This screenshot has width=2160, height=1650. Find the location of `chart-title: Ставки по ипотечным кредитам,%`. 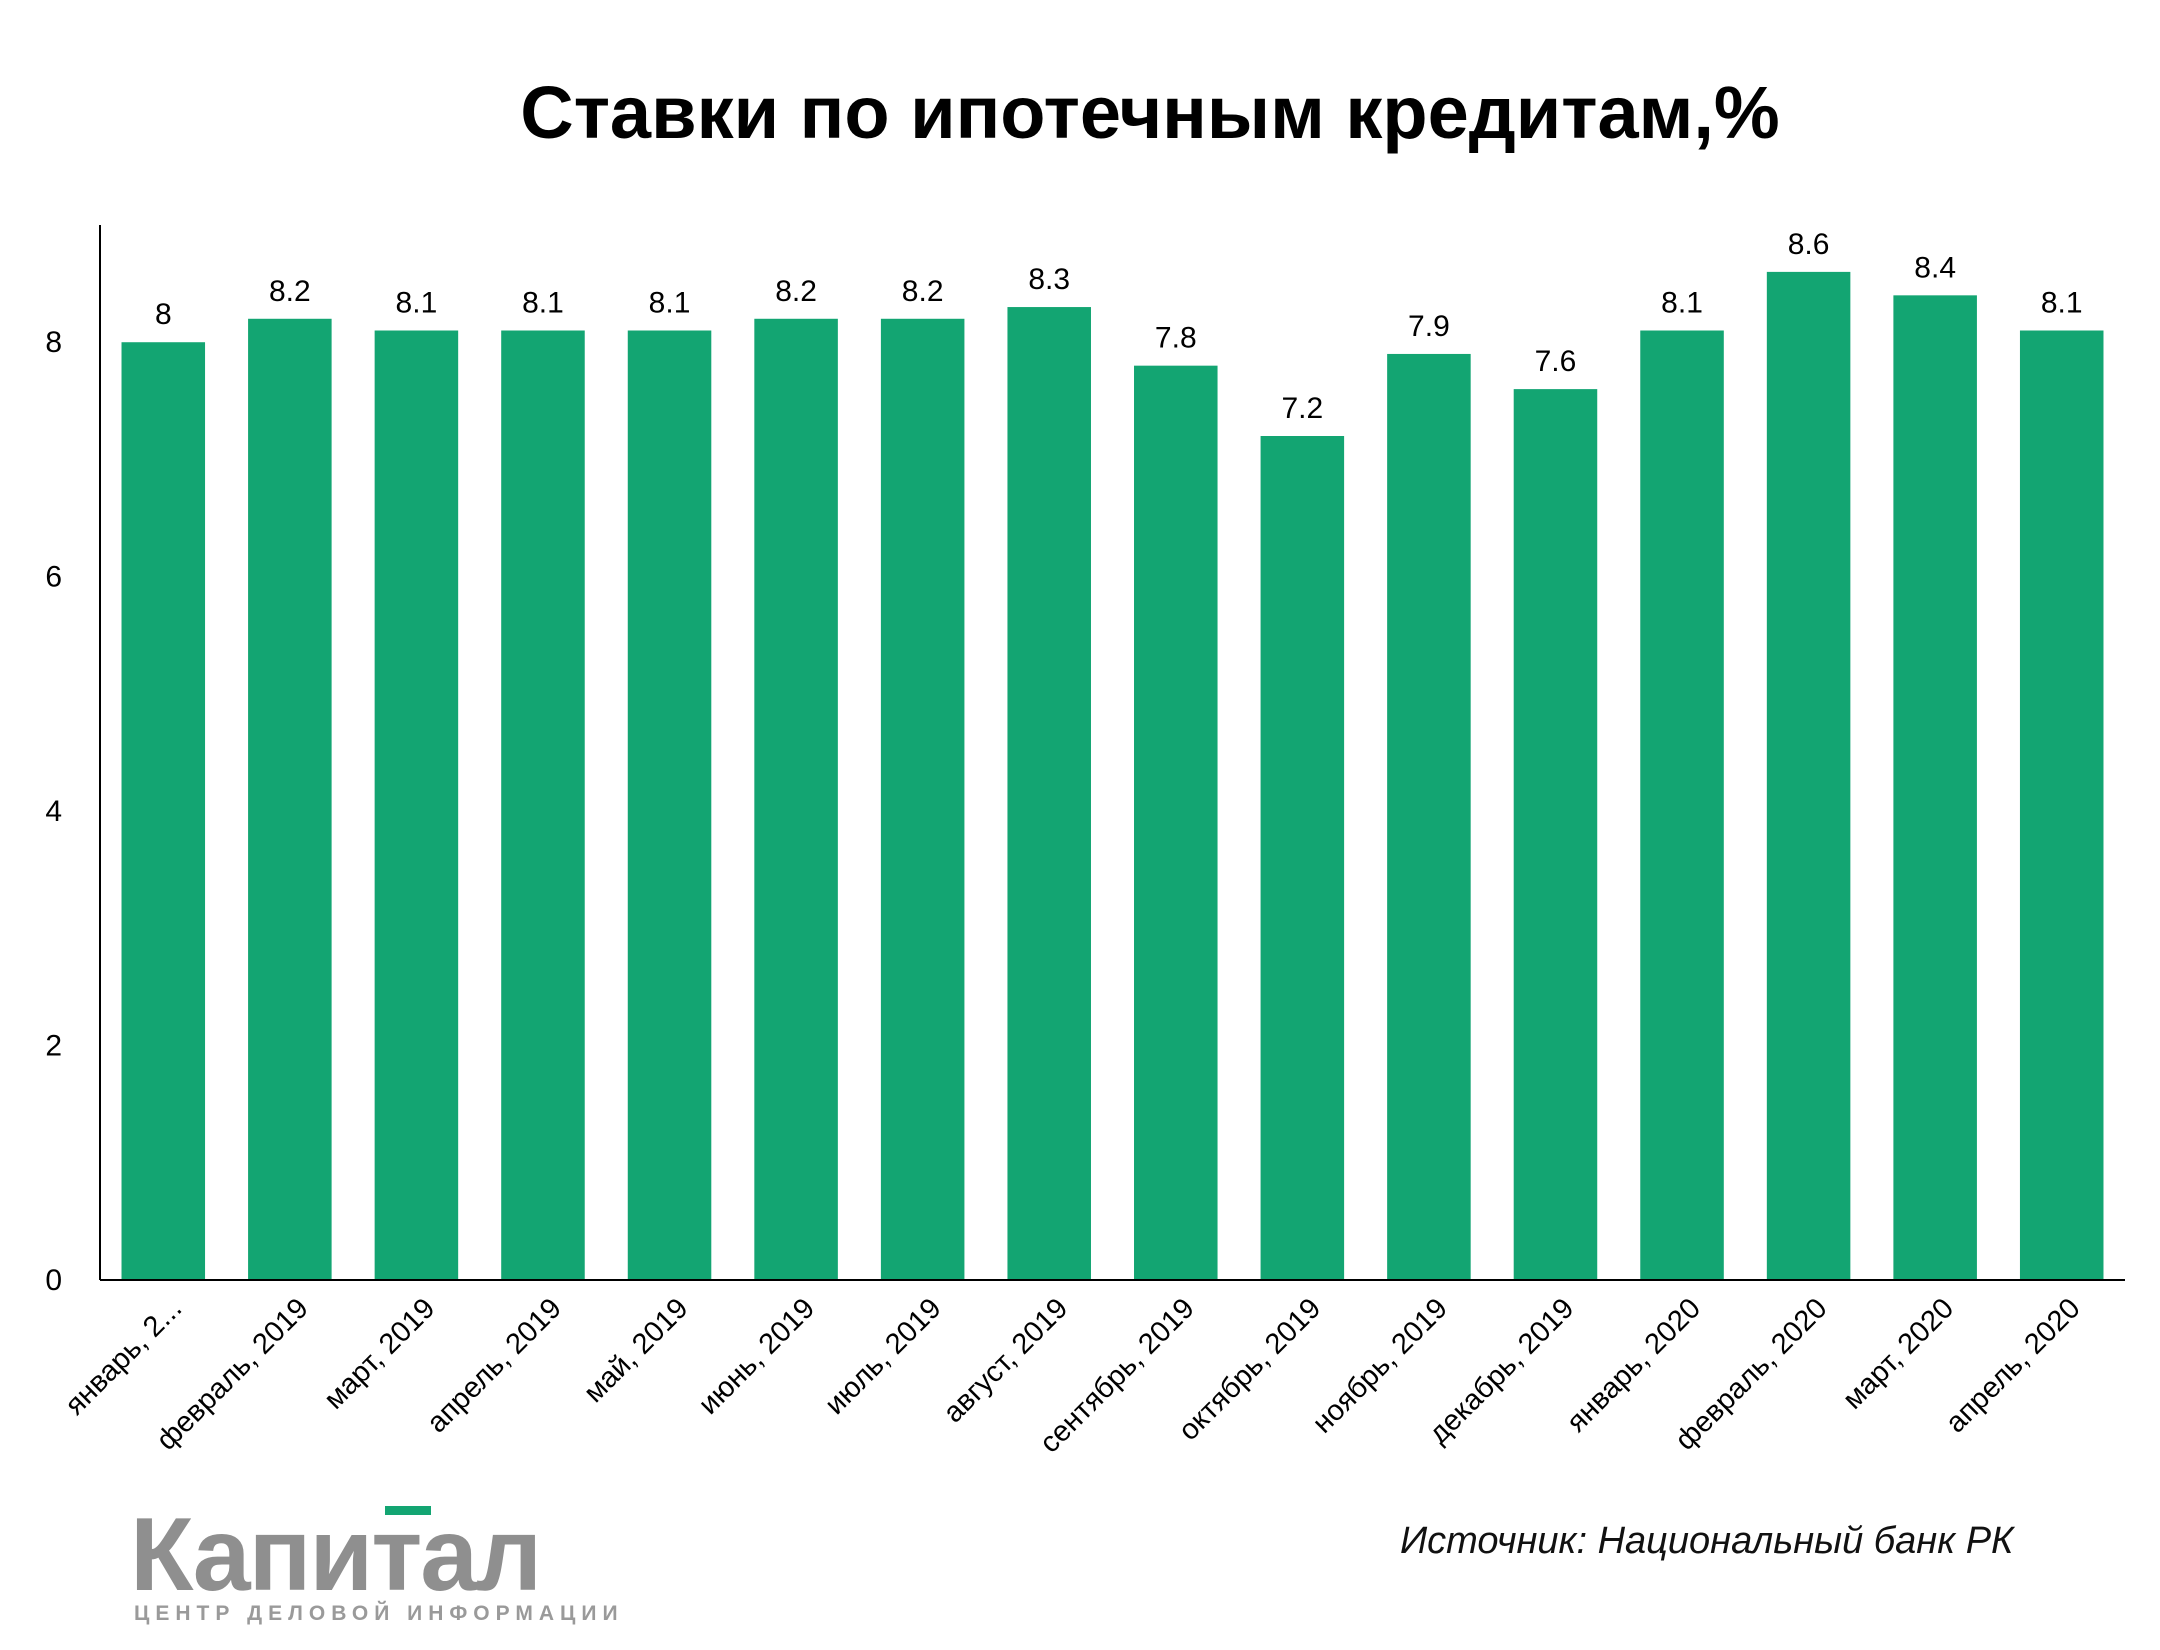

chart-title: Ставки по ипотечным кредитам,% is located at coordinates (1150, 112).